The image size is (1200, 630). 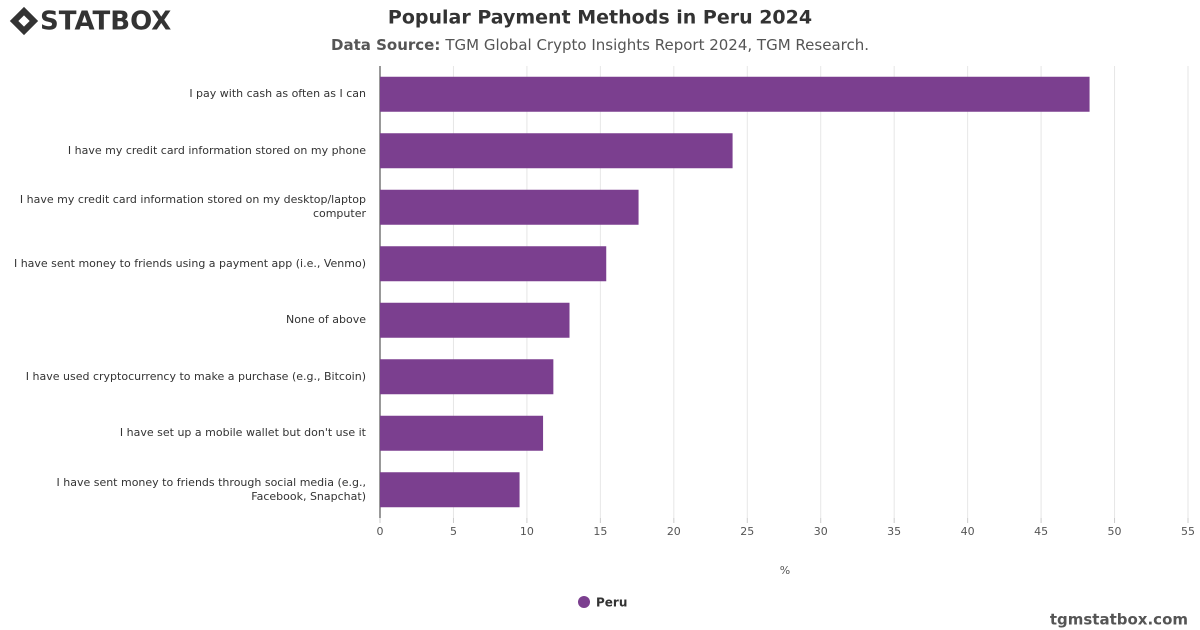 I want to click on x-tick-label: 15, so click(x=600, y=531).